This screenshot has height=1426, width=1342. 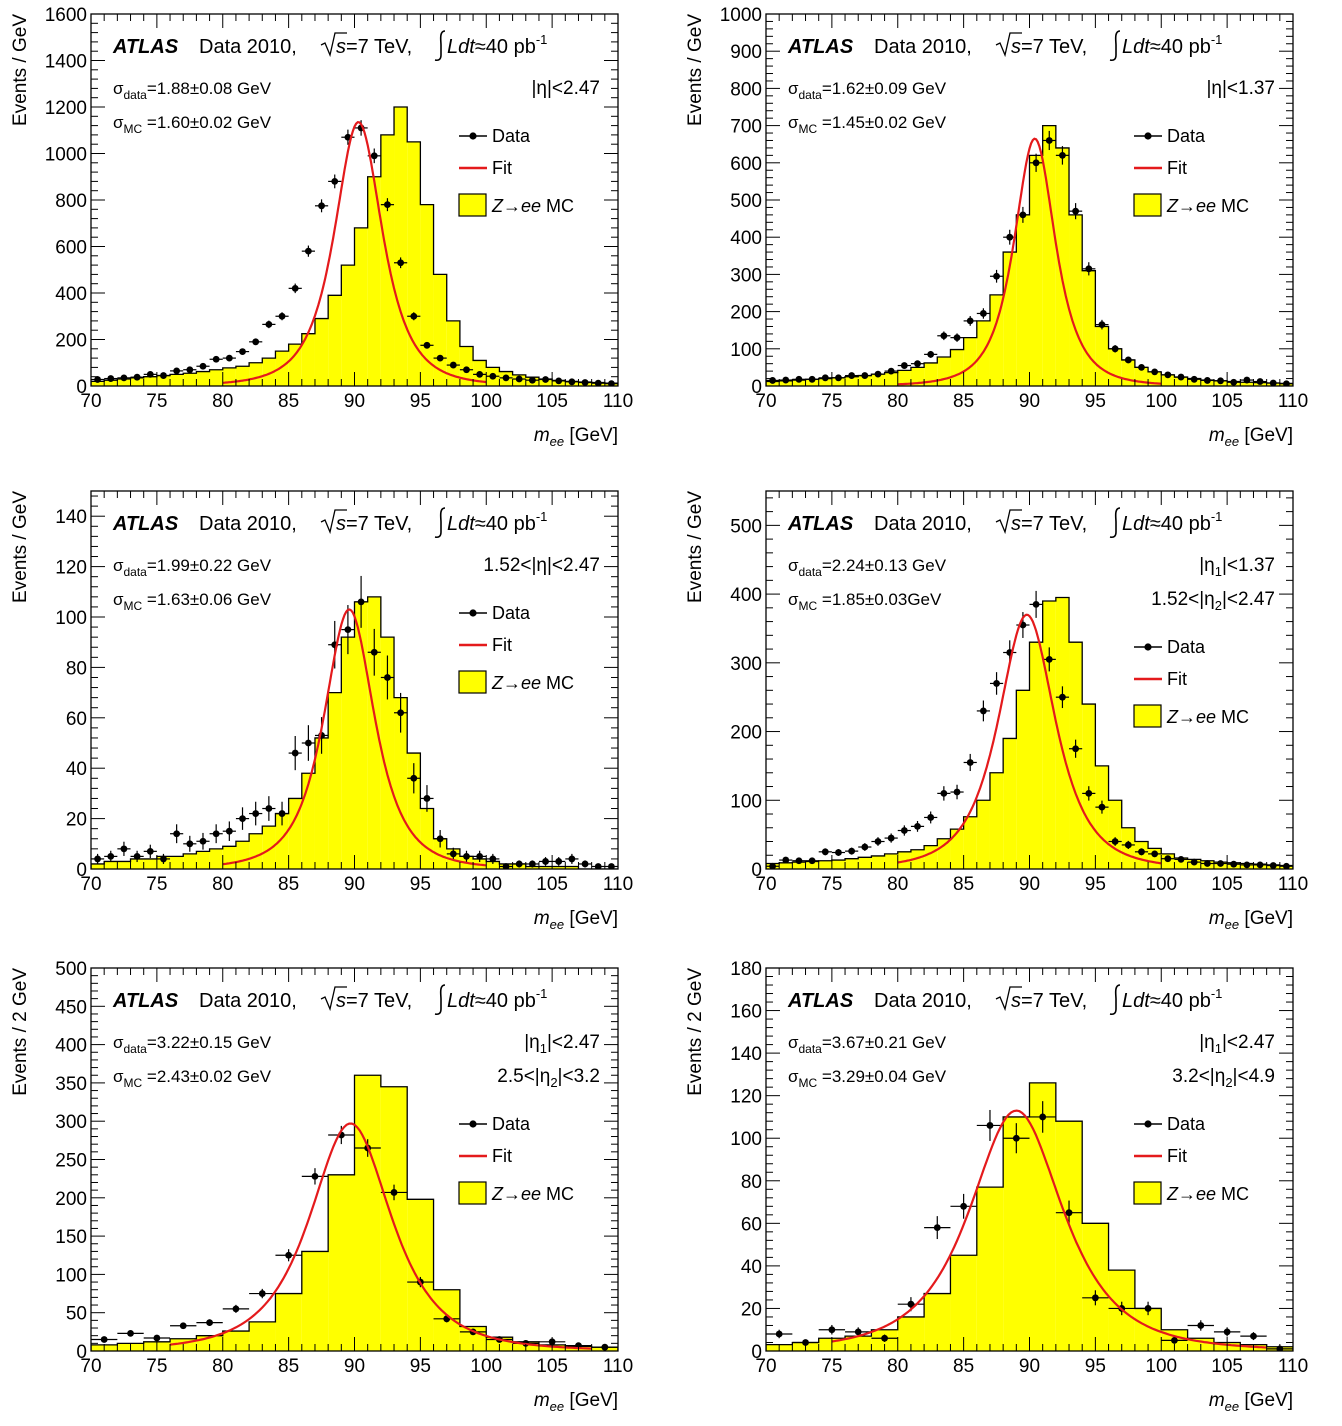 What do you see at coordinates (811, 1049) in the screenshot?
I see `stat-sub: data` at bounding box center [811, 1049].